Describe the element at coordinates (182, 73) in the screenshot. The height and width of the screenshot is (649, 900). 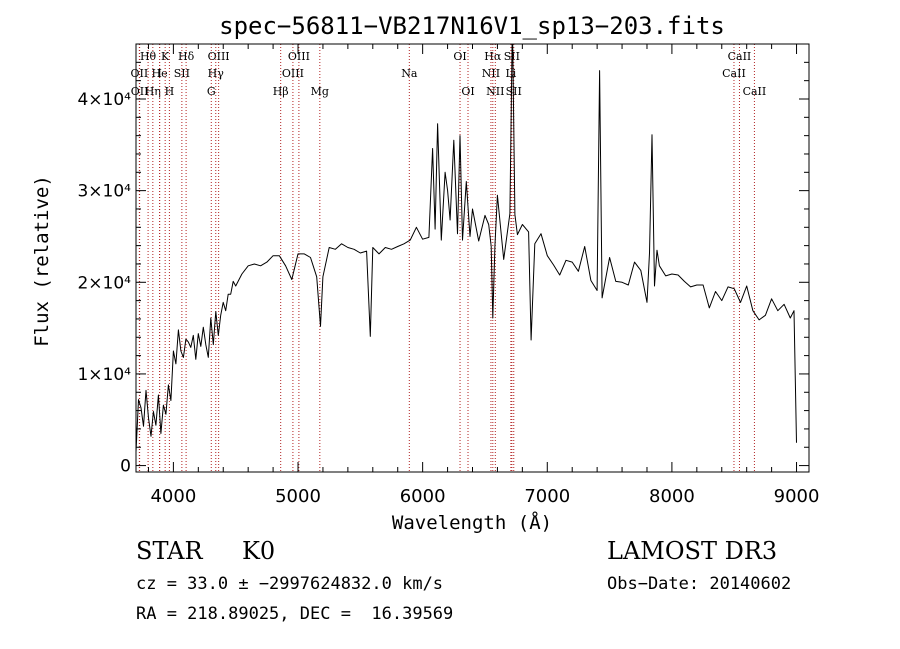
I see `line-marker-label-8: SII` at that location.